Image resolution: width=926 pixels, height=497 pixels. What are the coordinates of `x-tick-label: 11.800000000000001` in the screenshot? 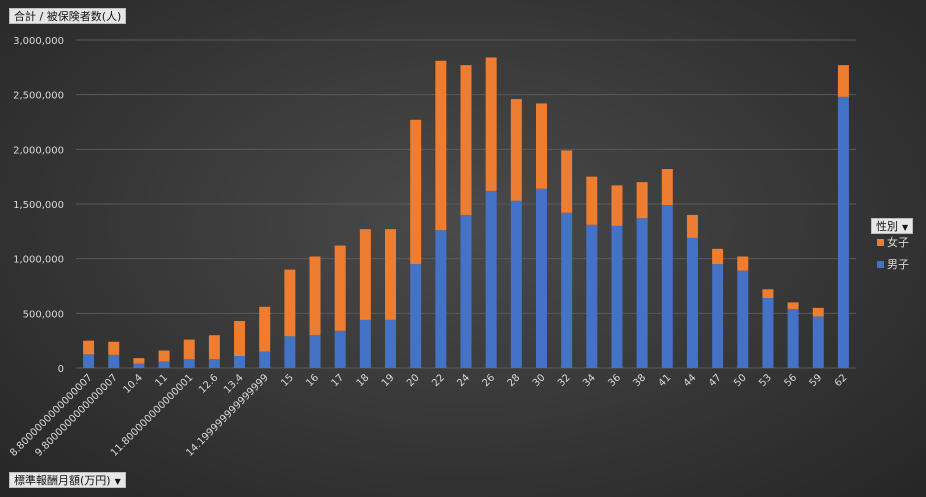 It's located at (152, 415).